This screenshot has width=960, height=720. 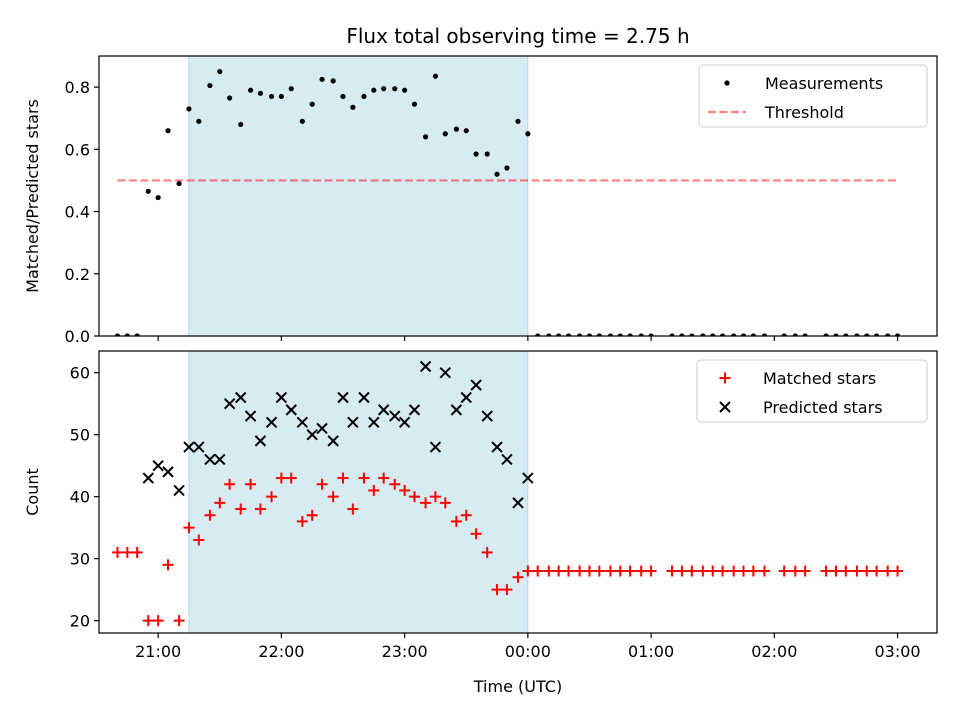 I want to click on legend-label: Measurements, so click(x=824, y=83).